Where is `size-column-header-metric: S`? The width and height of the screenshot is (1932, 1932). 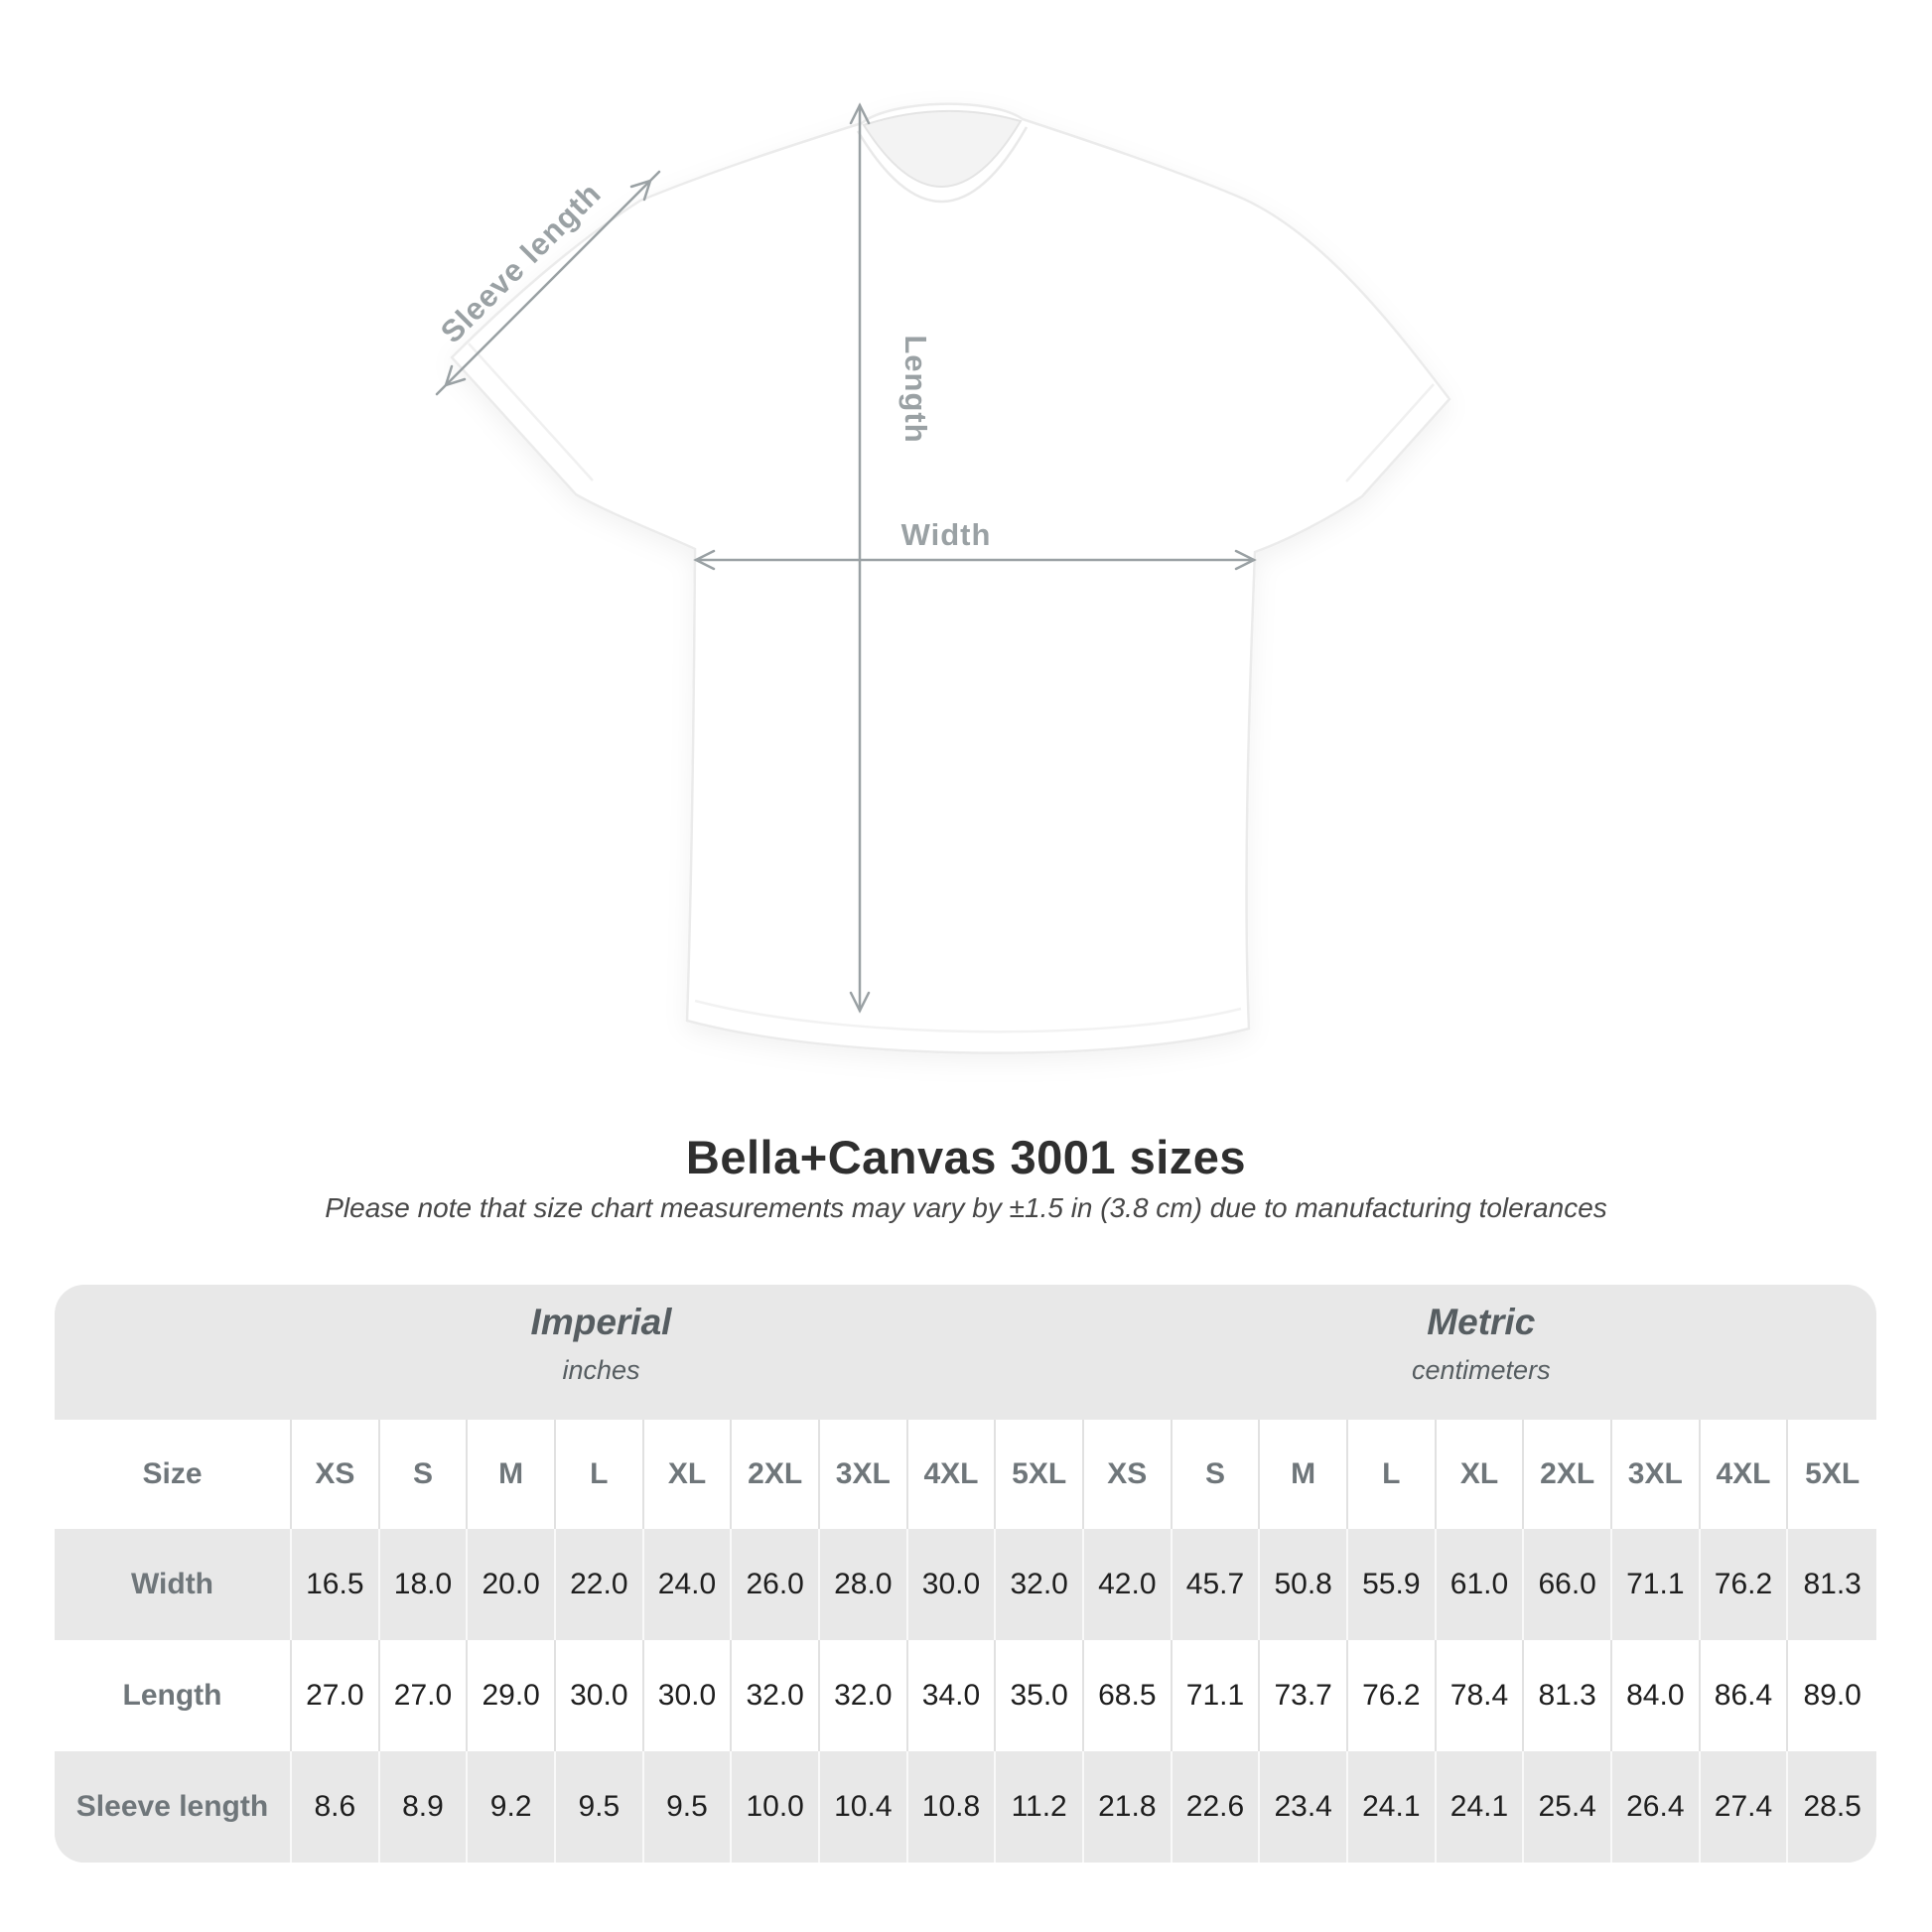 size-column-header-metric: S is located at coordinates (1217, 1475).